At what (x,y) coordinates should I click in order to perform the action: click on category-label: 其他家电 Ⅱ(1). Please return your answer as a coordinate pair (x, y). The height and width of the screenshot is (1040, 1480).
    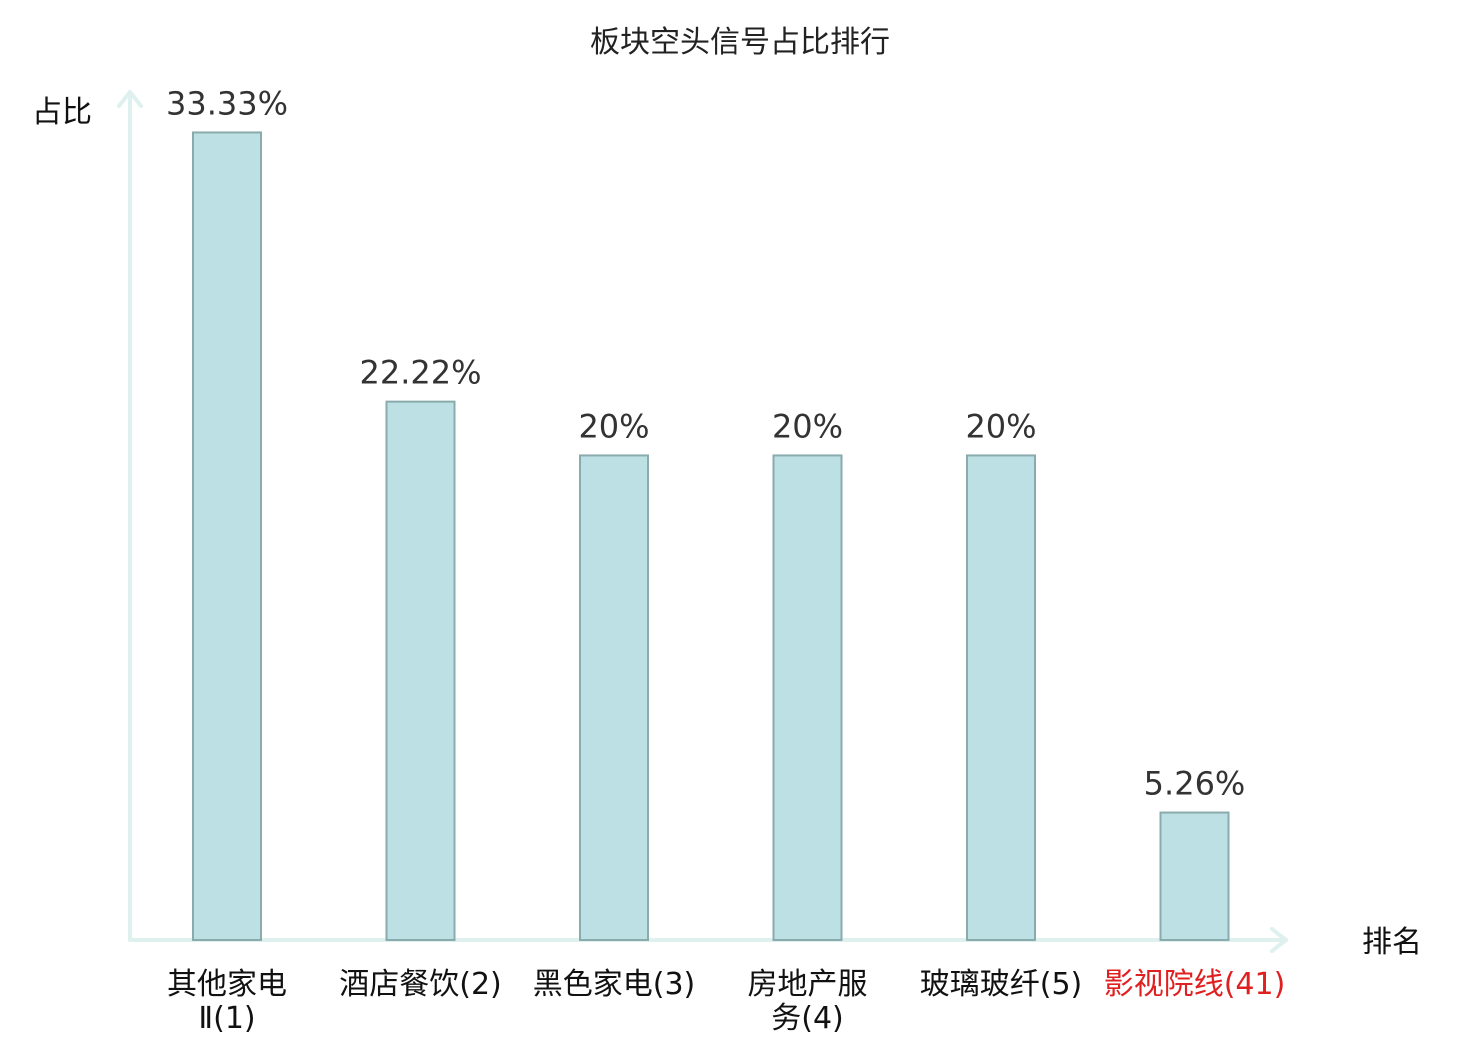
    Looking at the image, I should click on (227, 1001).